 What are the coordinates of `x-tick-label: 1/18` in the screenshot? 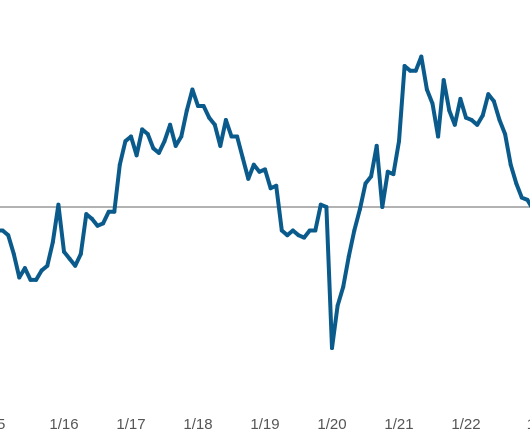 It's located at (197, 424).